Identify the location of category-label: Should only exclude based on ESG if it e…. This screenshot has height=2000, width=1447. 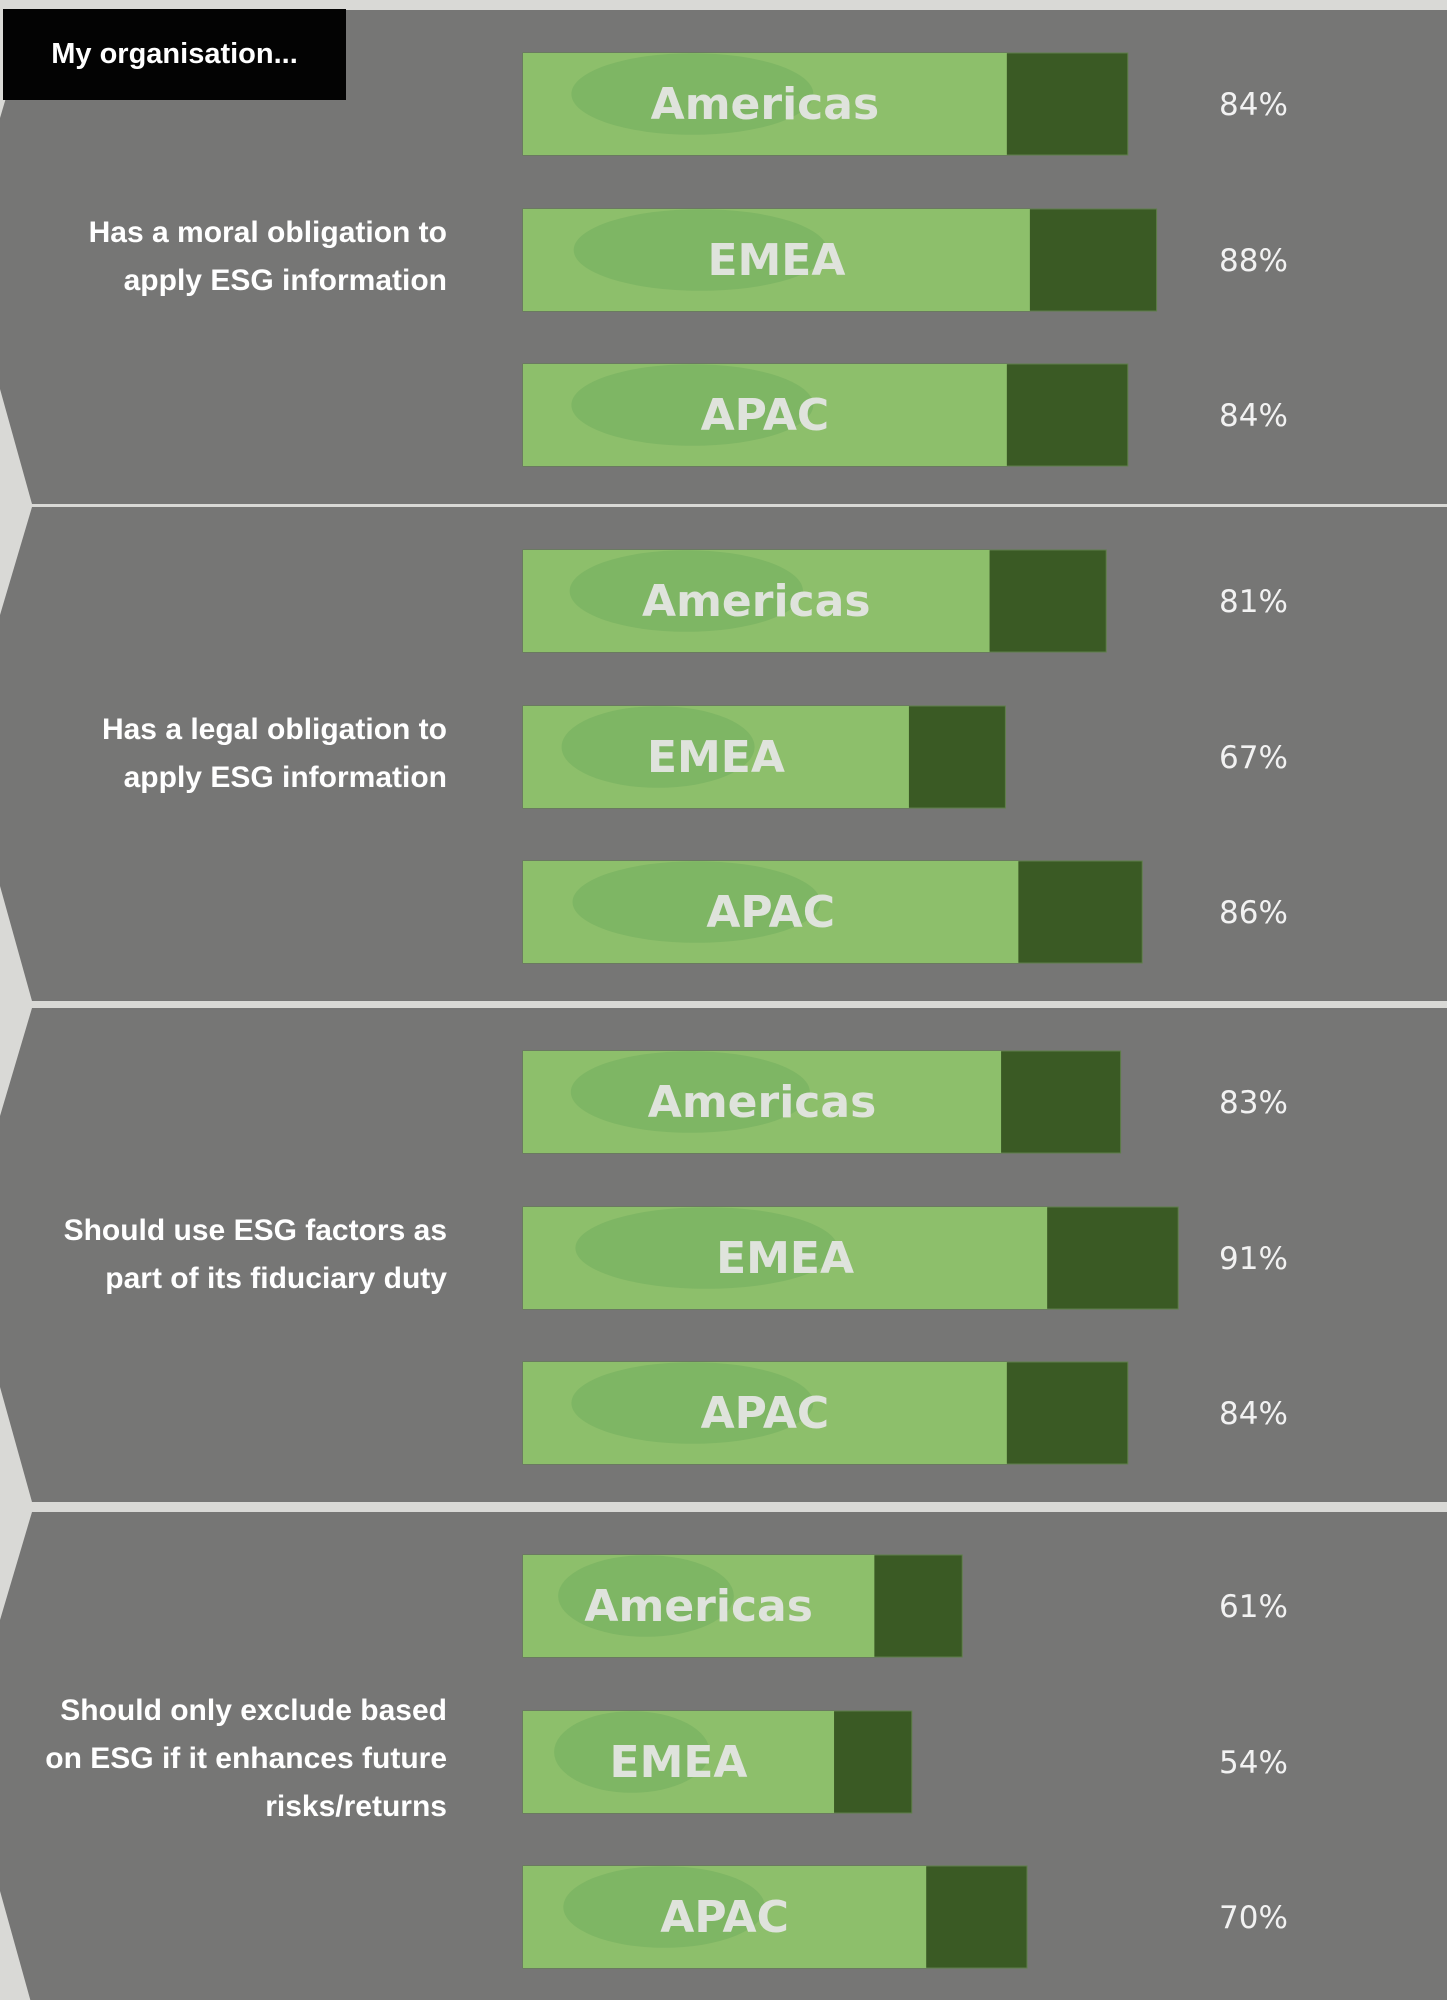
(246, 1758).